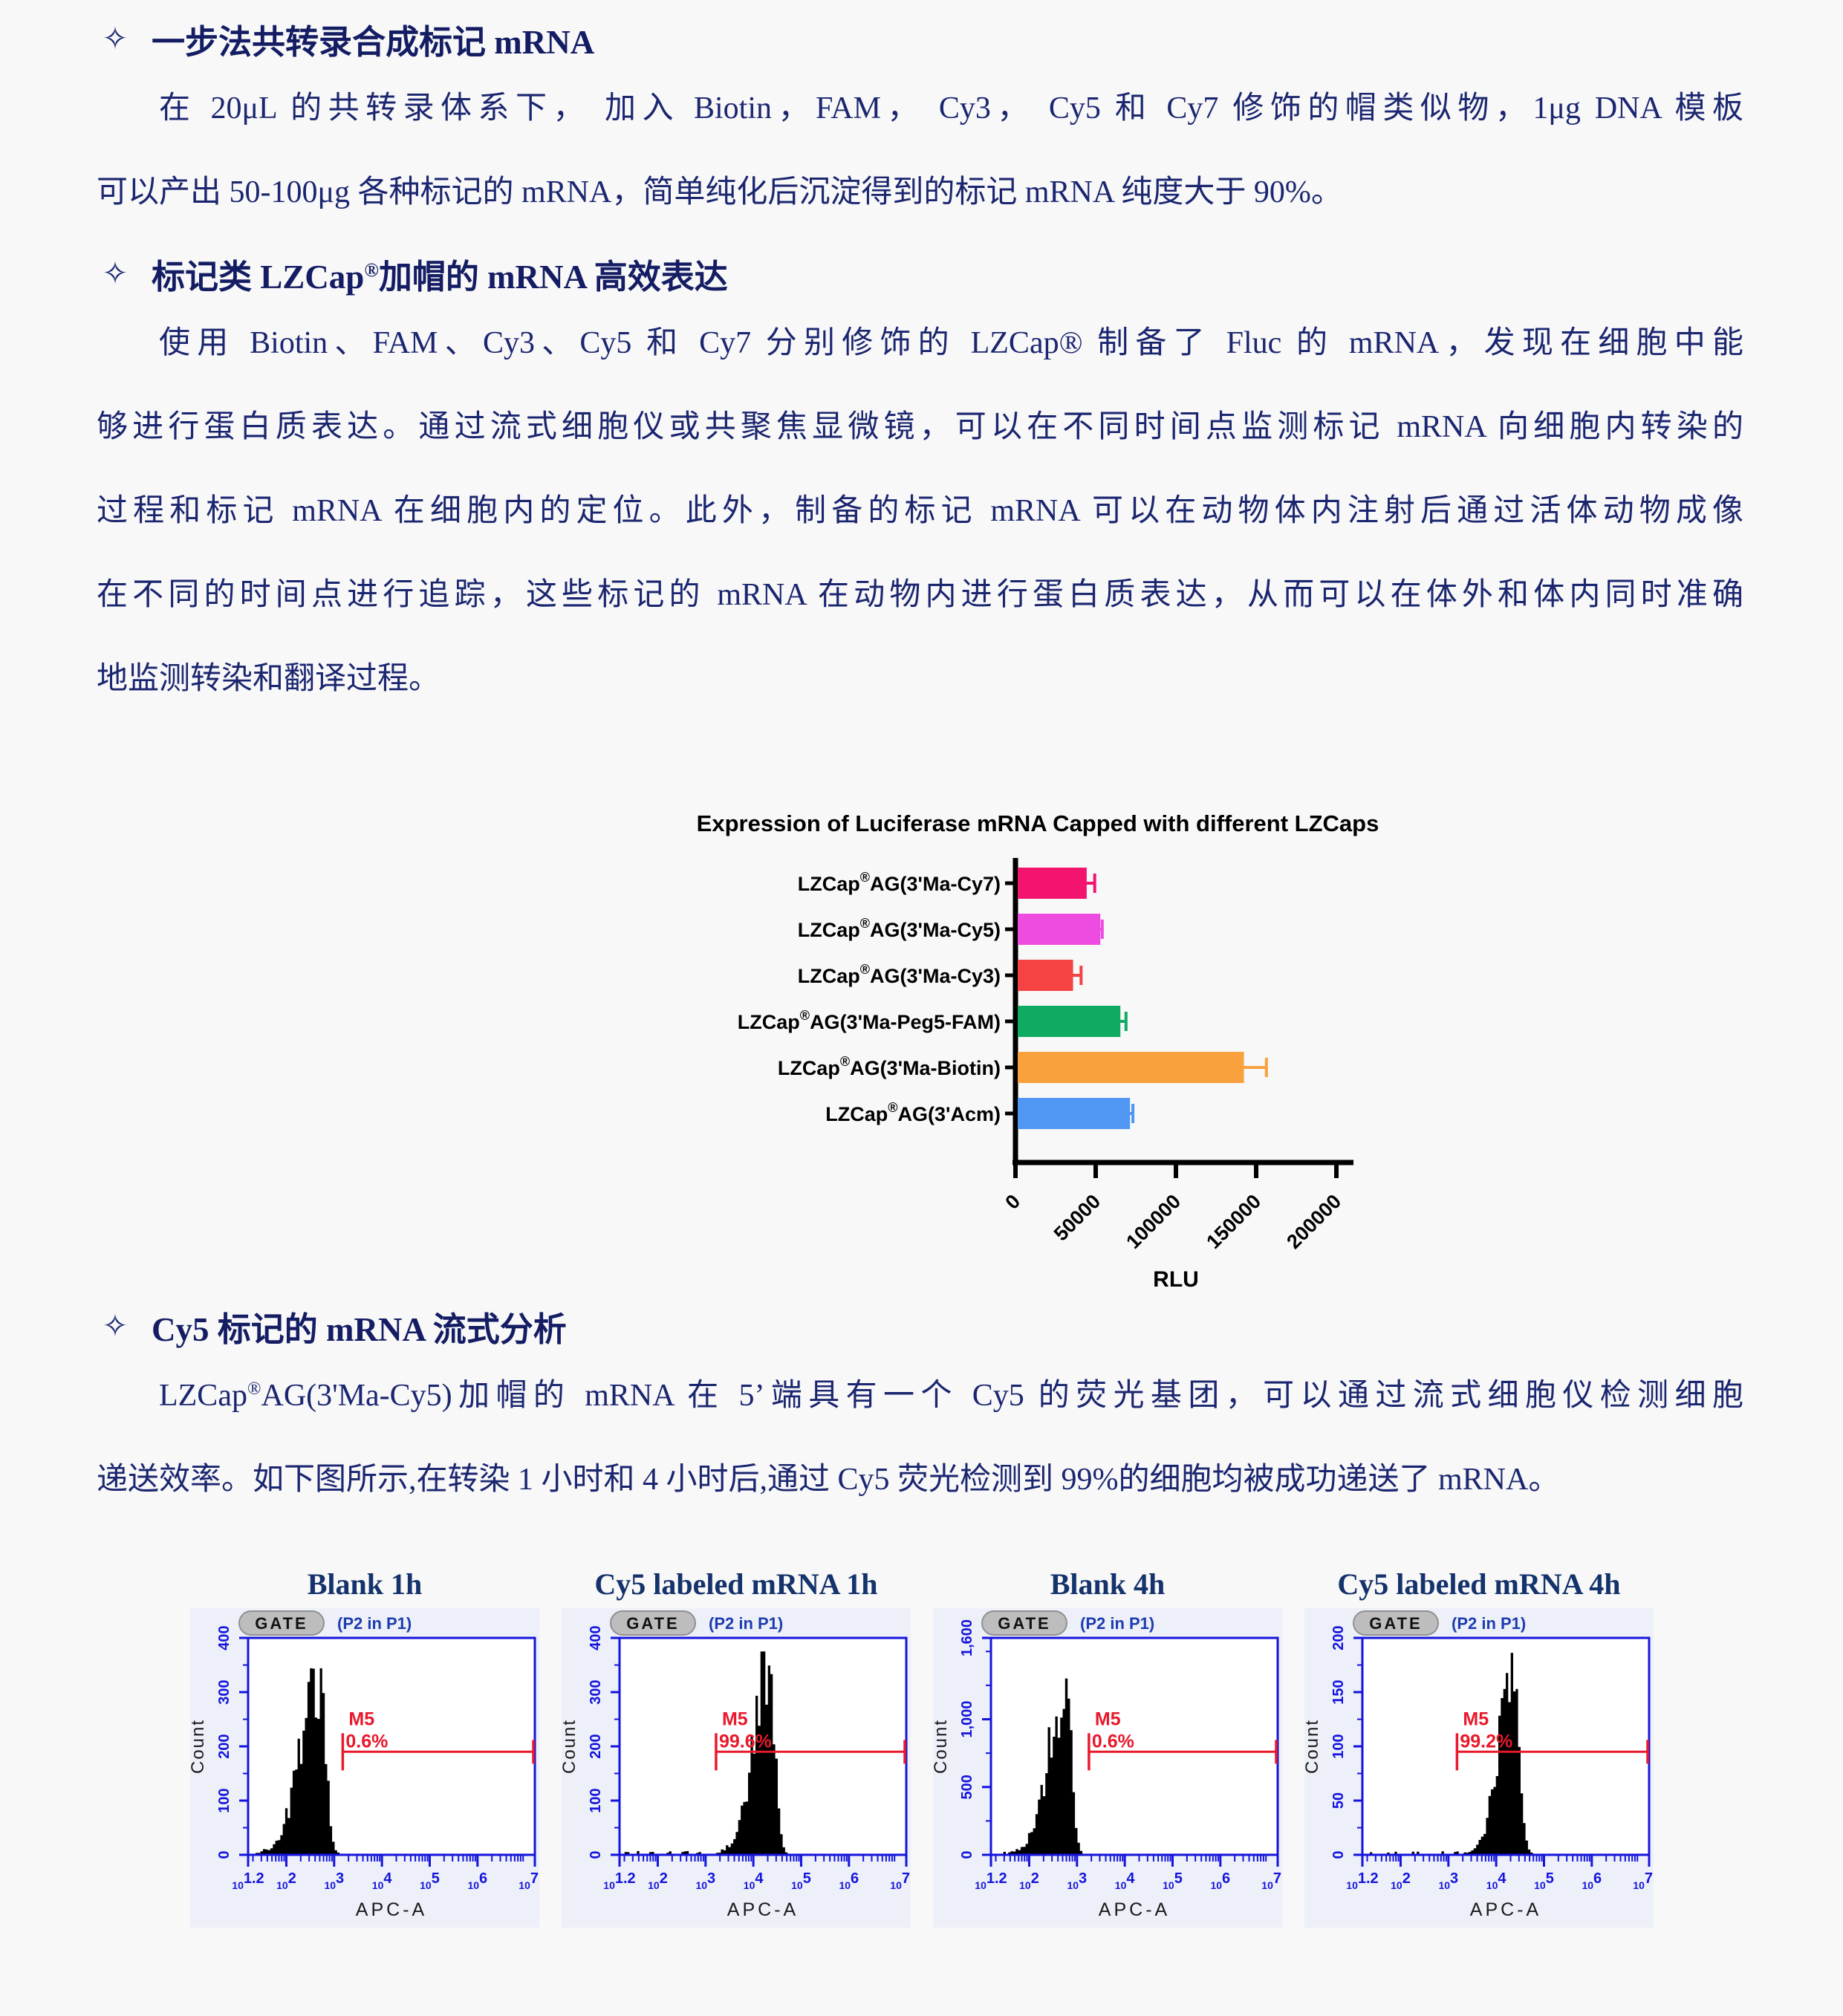 This screenshot has width=1843, height=2016. What do you see at coordinates (440, 277) in the screenshot?
I see `heading-text: 标记类 LZCap®加帽的 mRNA 高效表达` at bounding box center [440, 277].